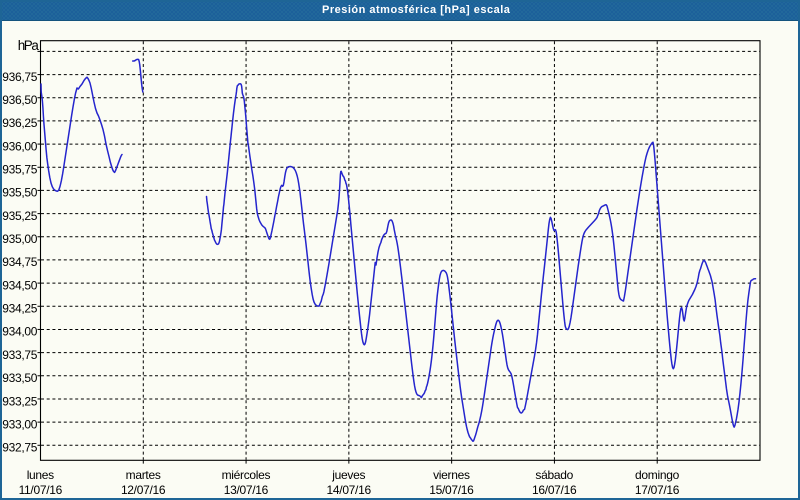 The width and height of the screenshot is (800, 500). What do you see at coordinates (20, 100) in the screenshot?
I see `svg-text: 936,50` at bounding box center [20, 100].